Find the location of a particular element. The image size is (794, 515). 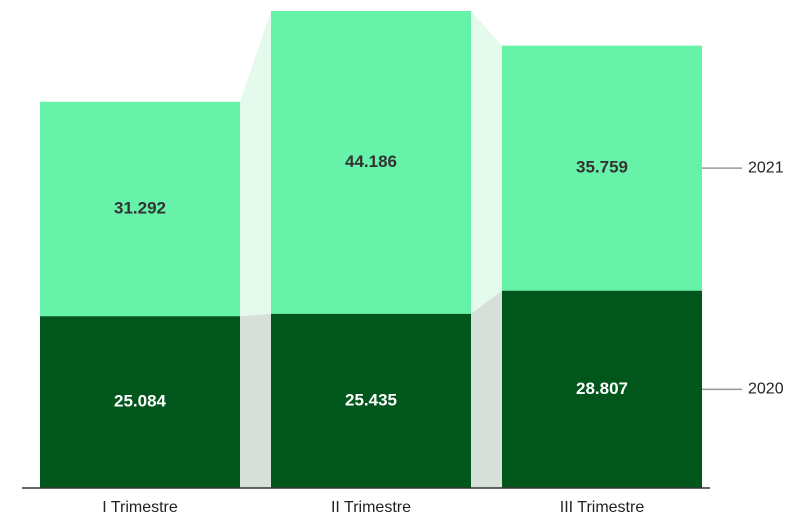

data-label: 44.186 is located at coordinates (371, 161).